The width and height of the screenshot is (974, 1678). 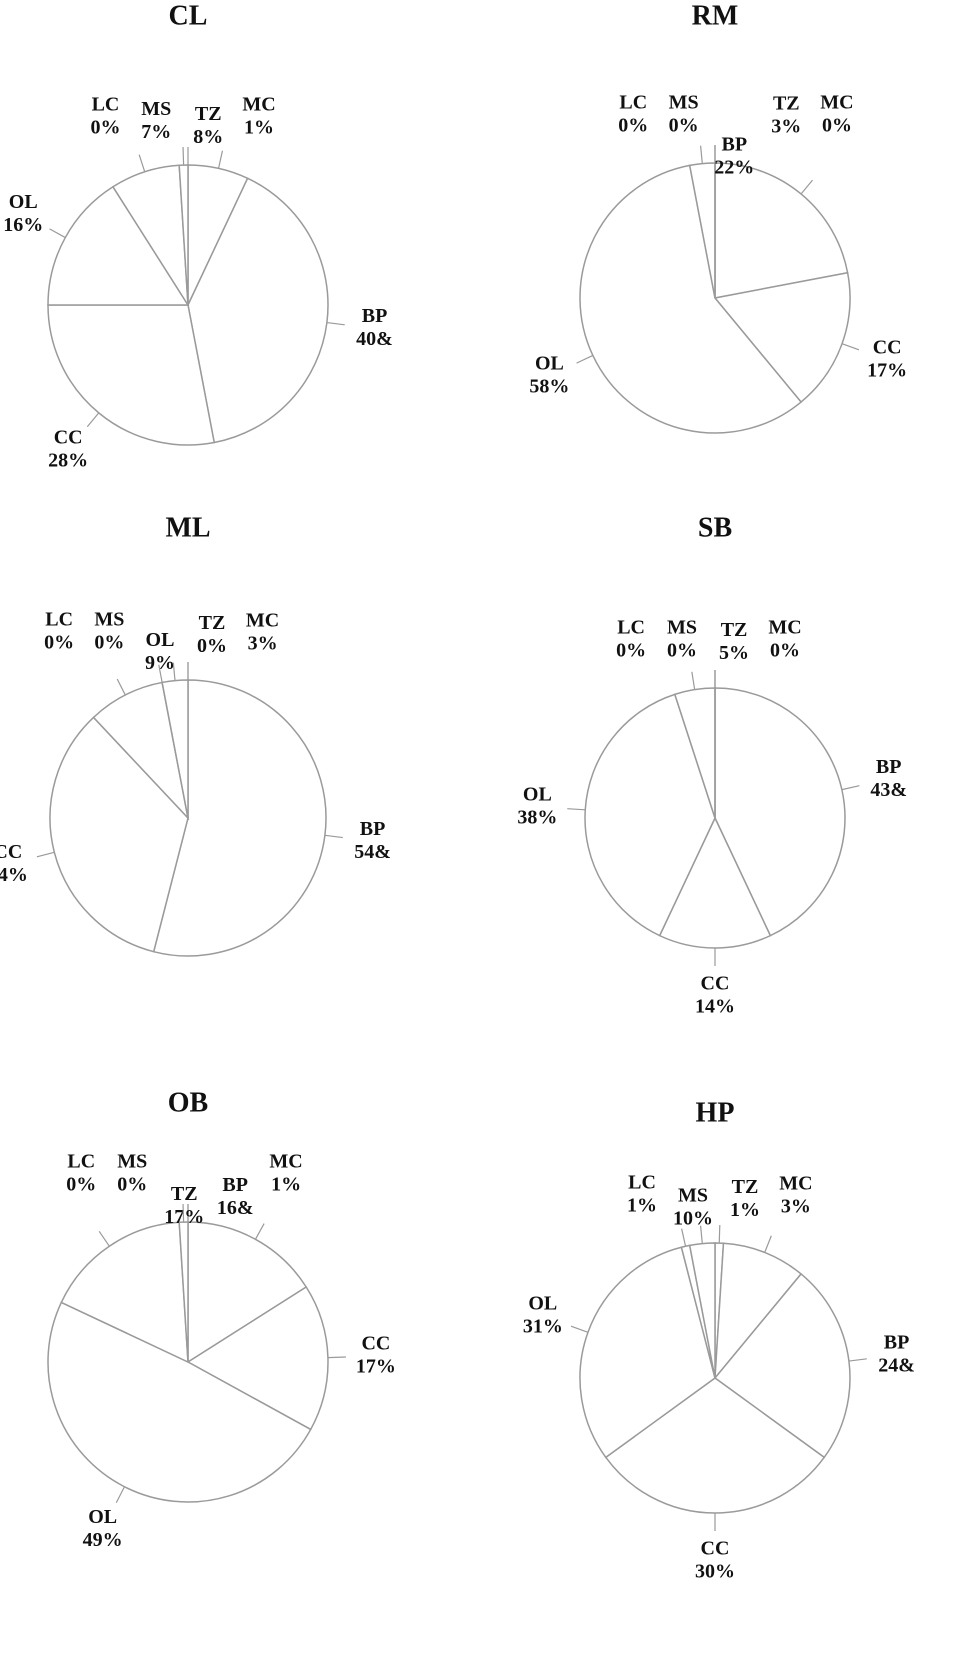 What do you see at coordinates (68, 460) in the screenshot?
I see `slice-value-label: 28%` at bounding box center [68, 460].